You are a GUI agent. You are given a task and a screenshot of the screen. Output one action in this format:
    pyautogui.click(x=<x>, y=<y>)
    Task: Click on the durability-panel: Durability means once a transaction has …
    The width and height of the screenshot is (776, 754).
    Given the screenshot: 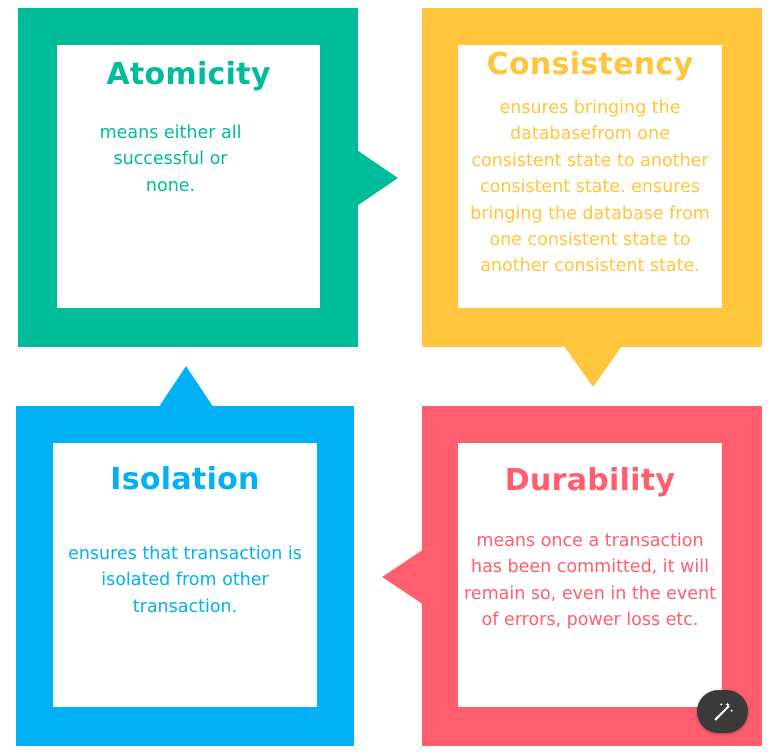 What is the action you would take?
    pyautogui.click(x=590, y=575)
    